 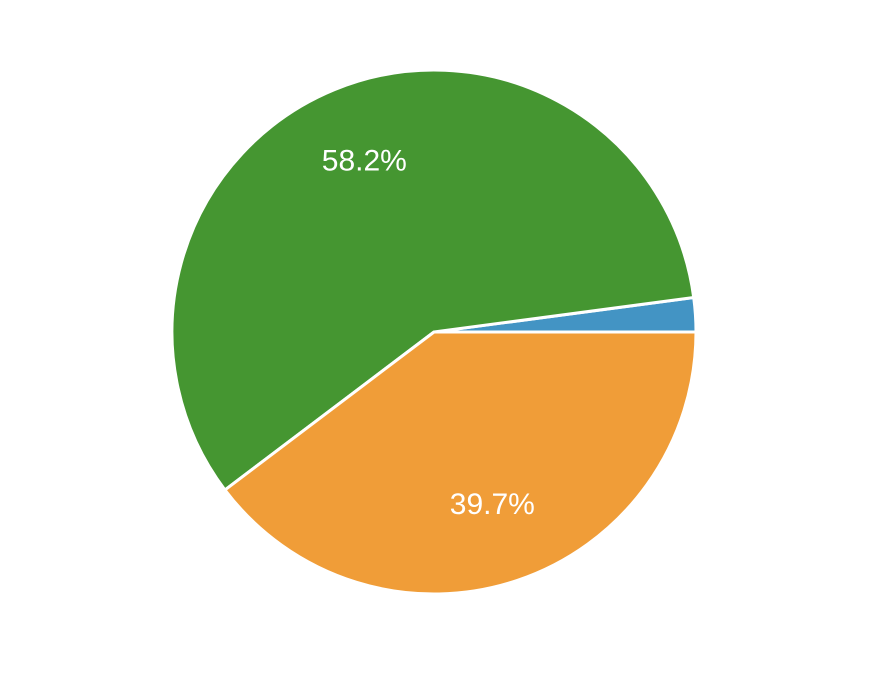 What do you see at coordinates (364, 160) in the screenshot?
I see `data-label: 58.2%` at bounding box center [364, 160].